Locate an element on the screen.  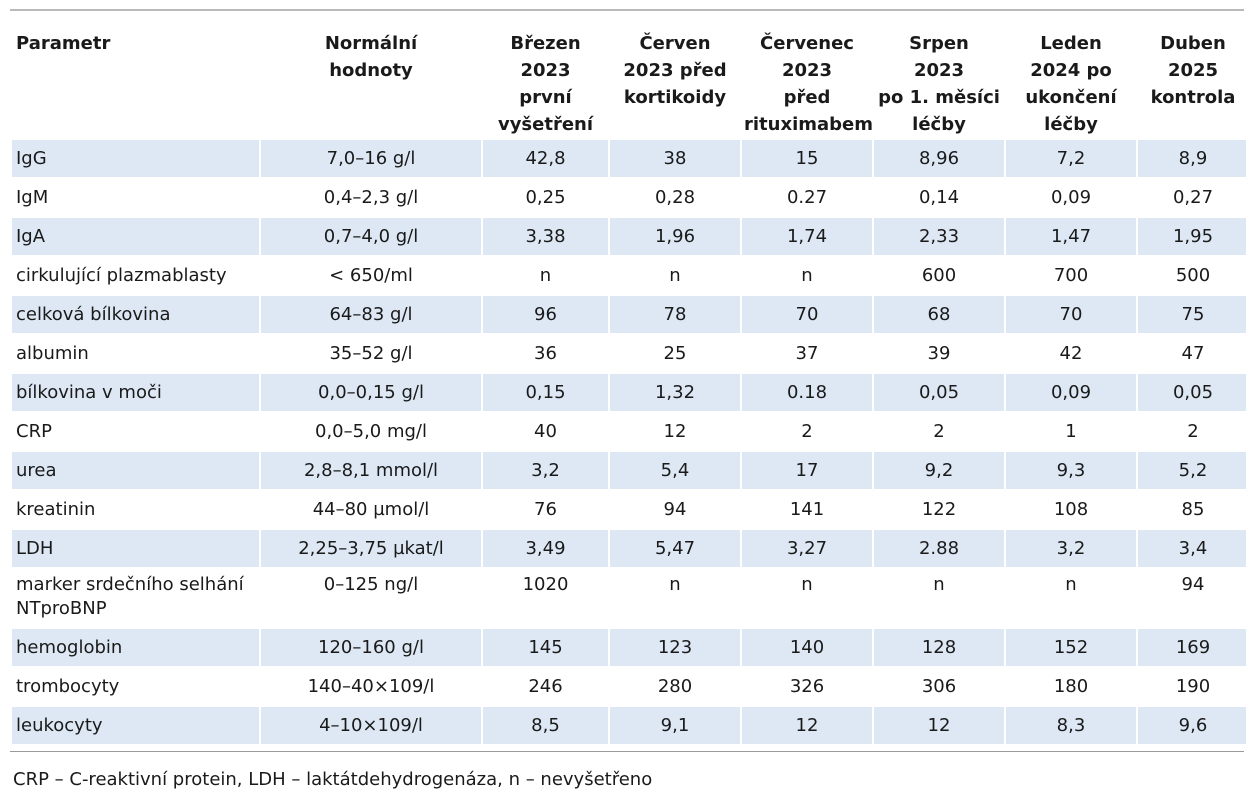
parameter-cell: LDH is located at coordinates (135, 548).